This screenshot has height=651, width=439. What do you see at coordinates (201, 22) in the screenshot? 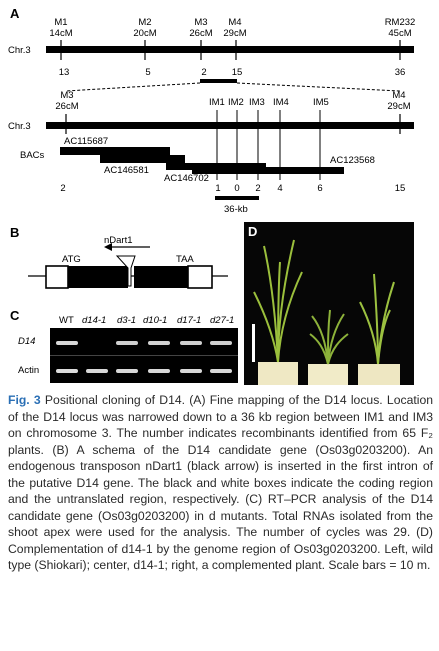
I see `marker-name: M3` at bounding box center [201, 22].